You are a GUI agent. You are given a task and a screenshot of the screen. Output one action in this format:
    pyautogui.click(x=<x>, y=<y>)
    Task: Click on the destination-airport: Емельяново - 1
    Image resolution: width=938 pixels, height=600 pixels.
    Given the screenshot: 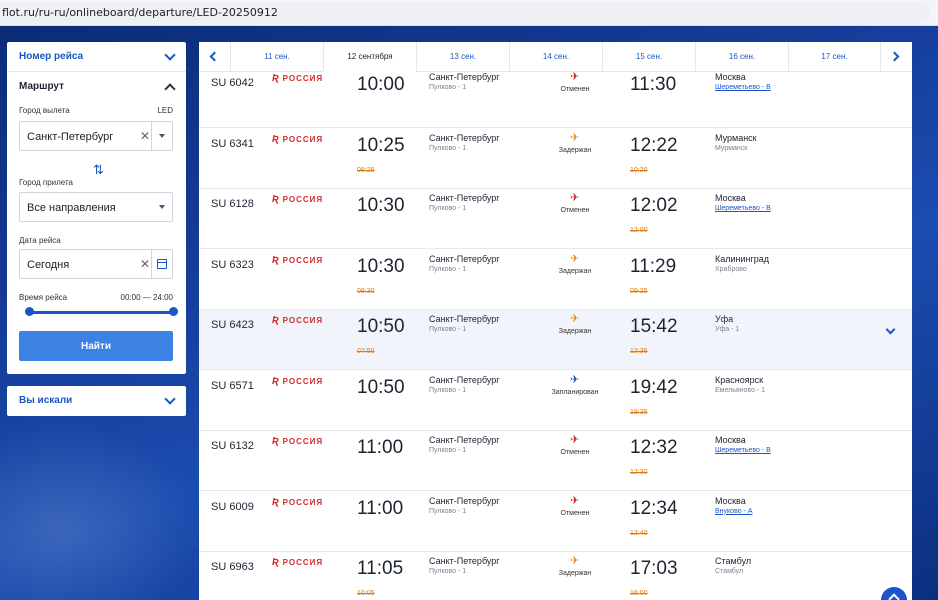 What is the action you would take?
    pyautogui.click(x=740, y=390)
    